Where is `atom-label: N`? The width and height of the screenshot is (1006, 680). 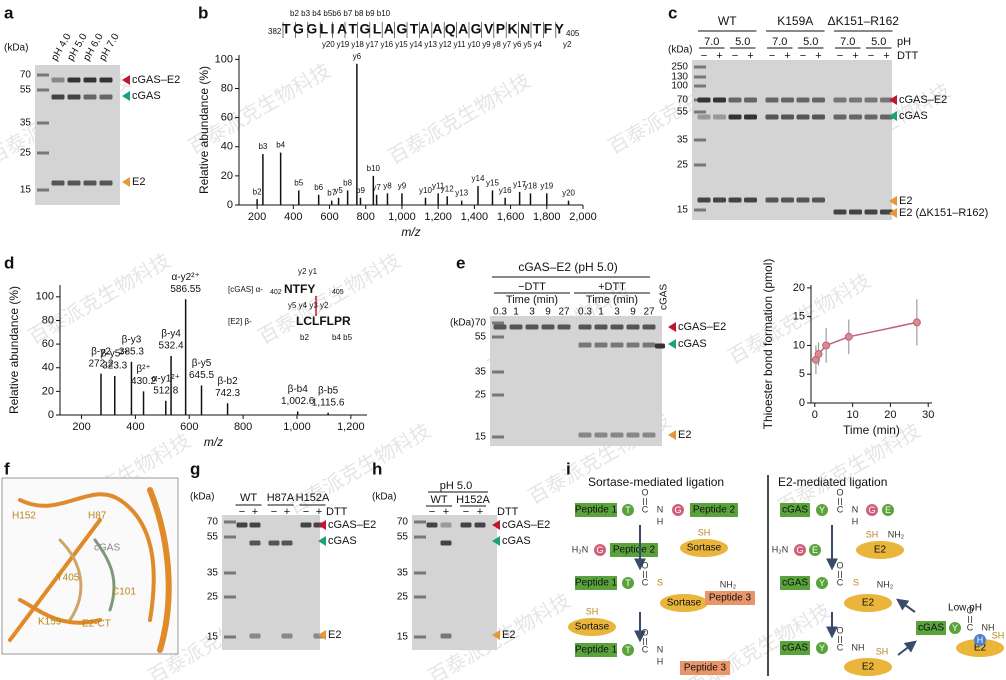
atom-label: N is located at coordinates (660, 509).